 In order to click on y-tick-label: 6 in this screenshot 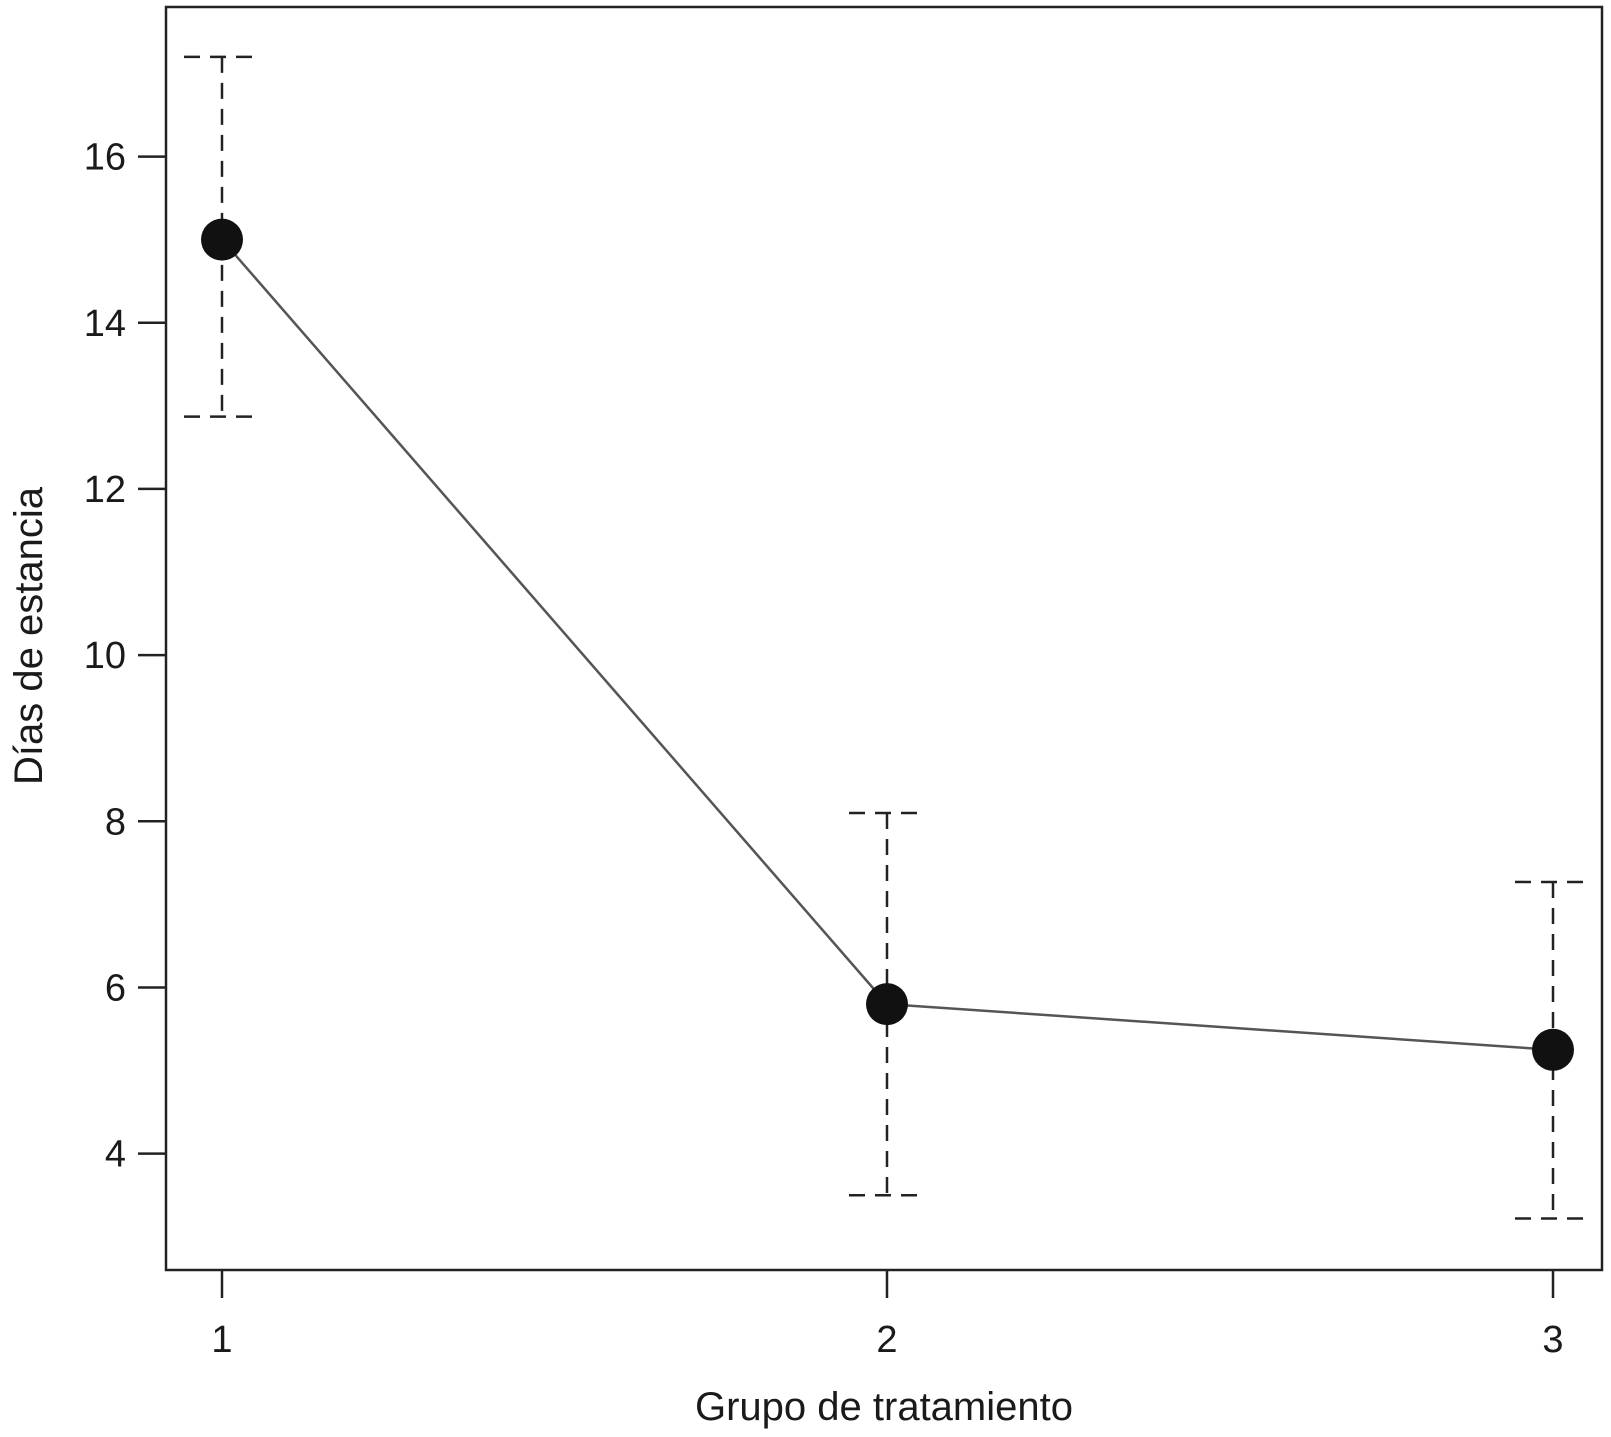, I will do `click(115, 988)`.